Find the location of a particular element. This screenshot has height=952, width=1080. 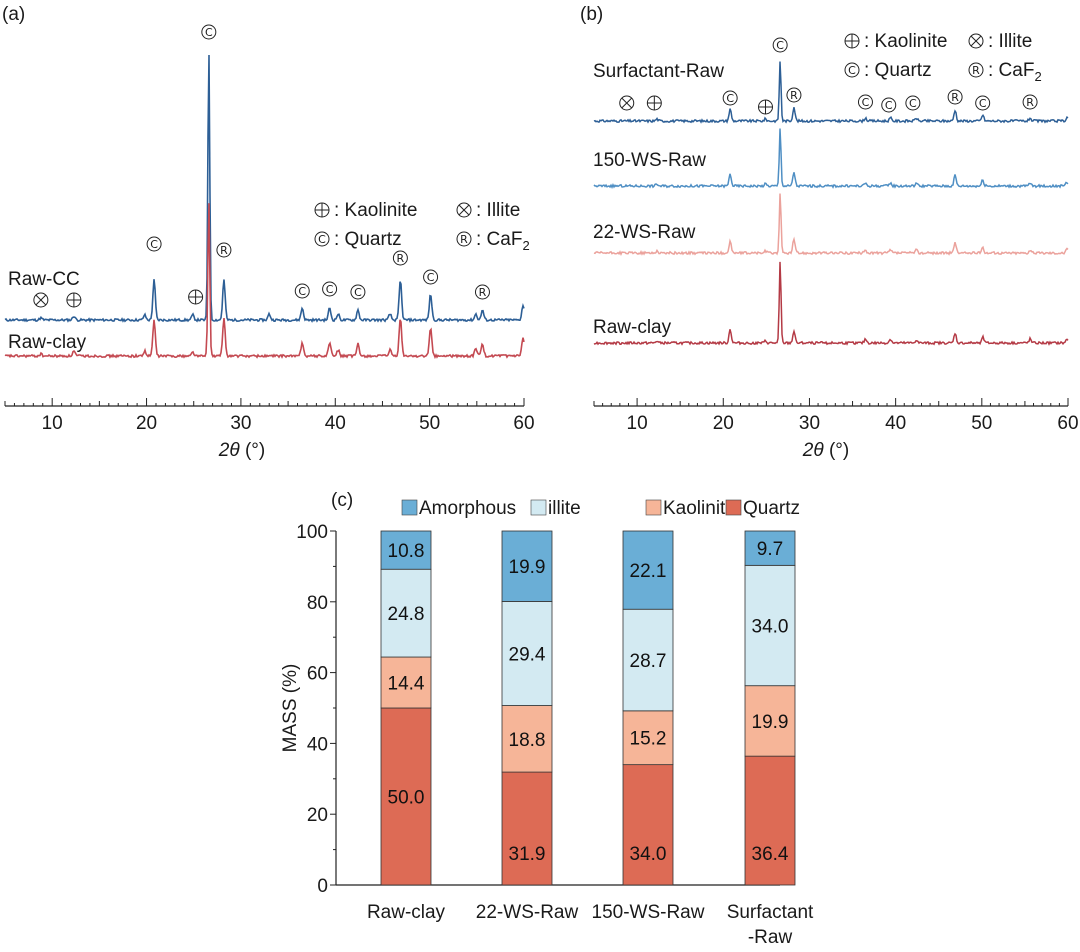

panel-a-x-tick-label: 50 is located at coordinates (429, 423).